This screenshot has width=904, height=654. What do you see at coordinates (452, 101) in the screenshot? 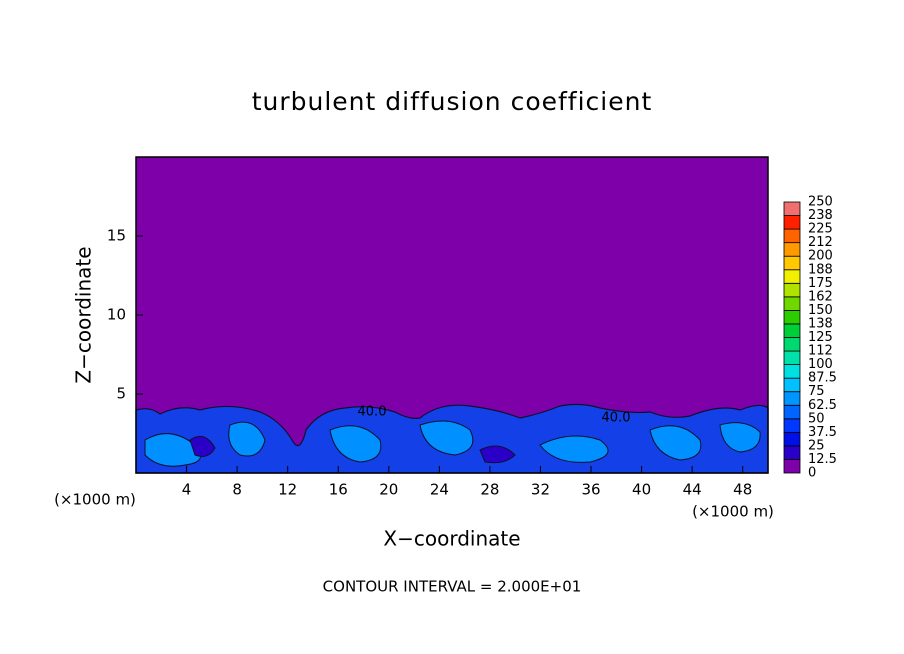
I see `chart-title: turbulent diffusion coefficient` at bounding box center [452, 101].